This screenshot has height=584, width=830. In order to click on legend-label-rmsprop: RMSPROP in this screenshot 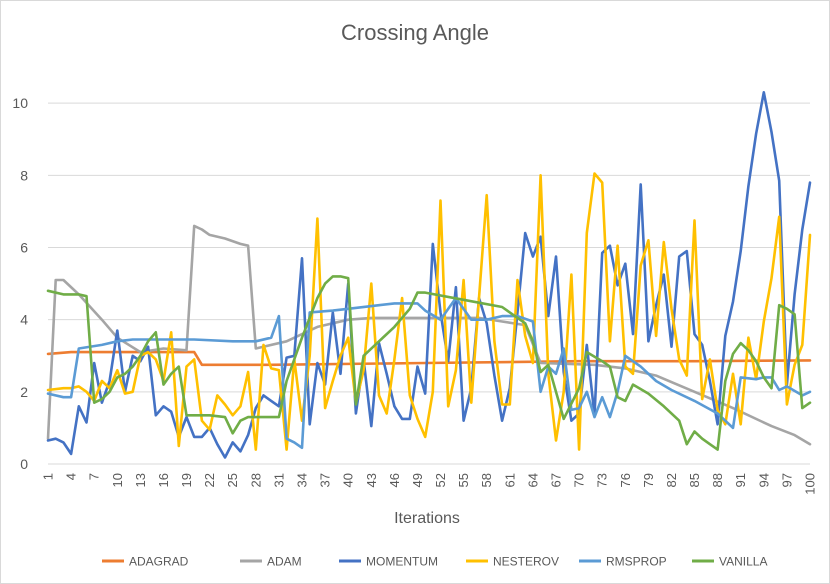, I will do `click(636, 562)`.